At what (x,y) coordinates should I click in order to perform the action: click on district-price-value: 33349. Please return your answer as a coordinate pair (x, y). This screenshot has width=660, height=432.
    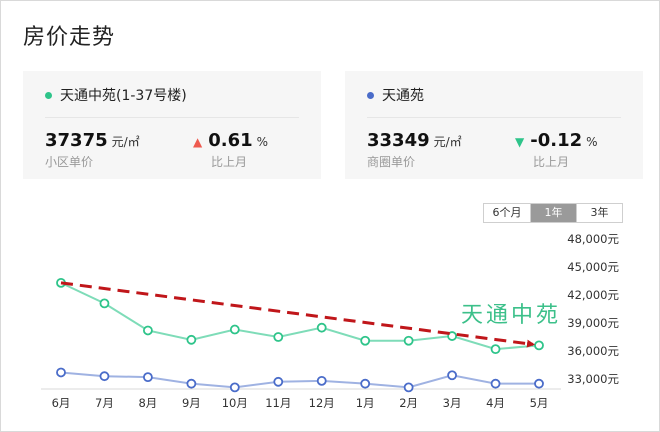
    Looking at the image, I should click on (398, 140).